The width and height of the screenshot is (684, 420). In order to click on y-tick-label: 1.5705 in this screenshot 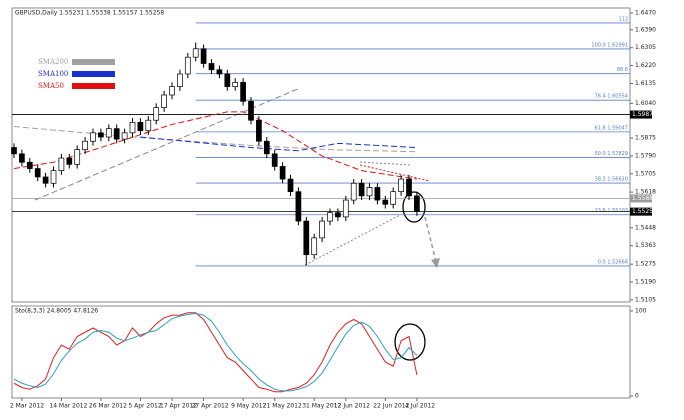, I will do `click(645, 173)`.